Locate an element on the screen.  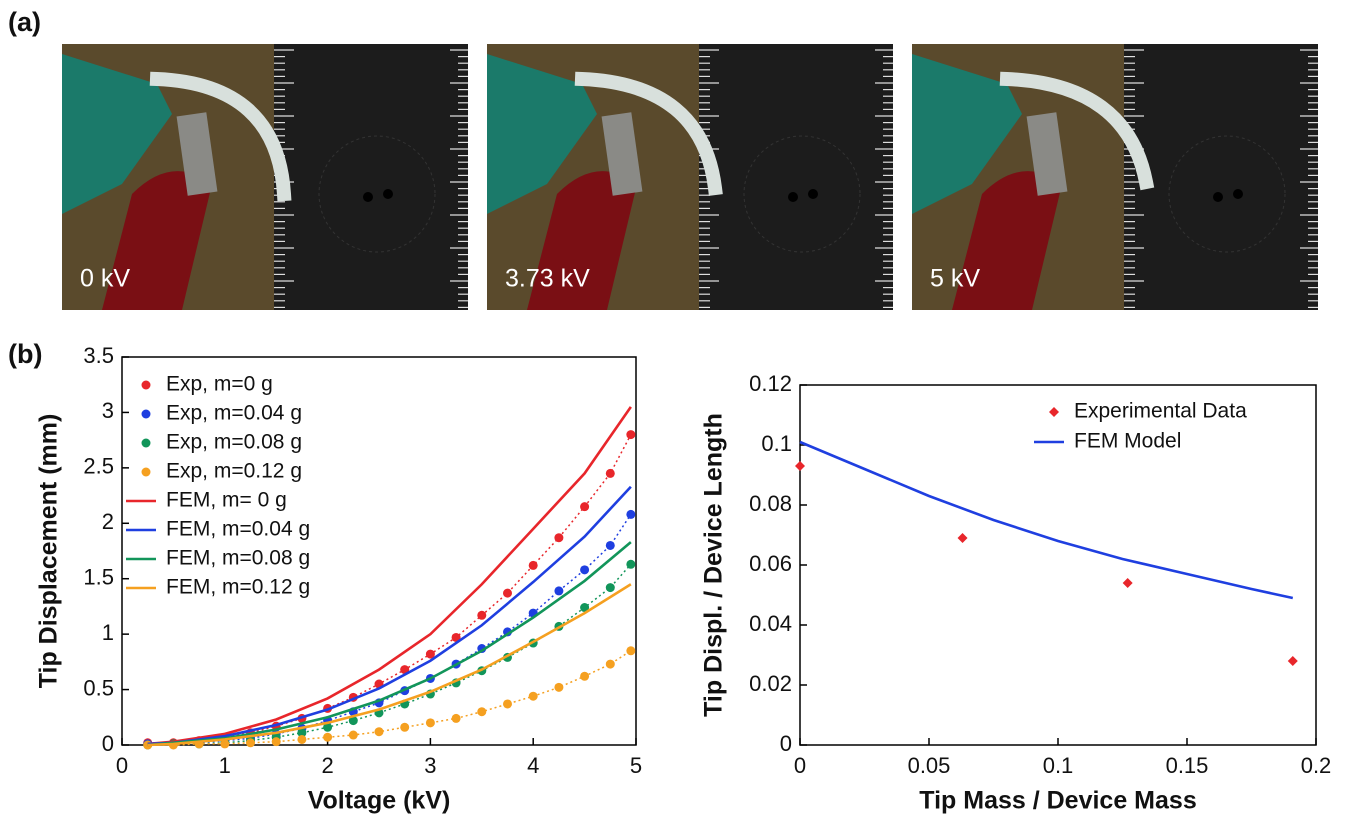
legend-entry: FEM, m= 0 g is located at coordinates (206, 500).